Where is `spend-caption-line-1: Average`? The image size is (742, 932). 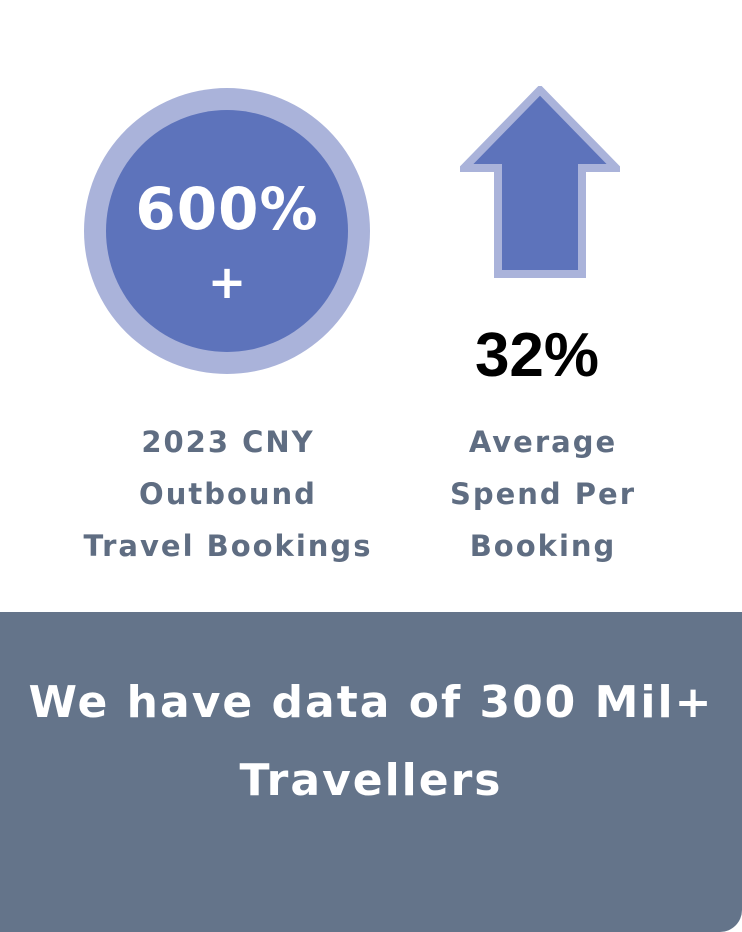
spend-caption-line-1: Average is located at coordinates (543, 442).